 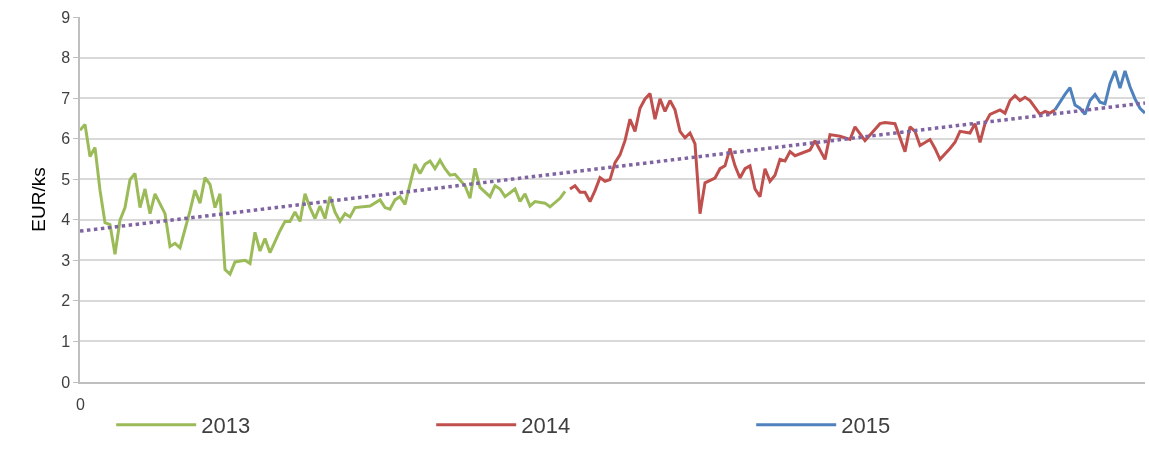 What do you see at coordinates (226, 426) in the screenshot?
I see `legend-label: 2013` at bounding box center [226, 426].